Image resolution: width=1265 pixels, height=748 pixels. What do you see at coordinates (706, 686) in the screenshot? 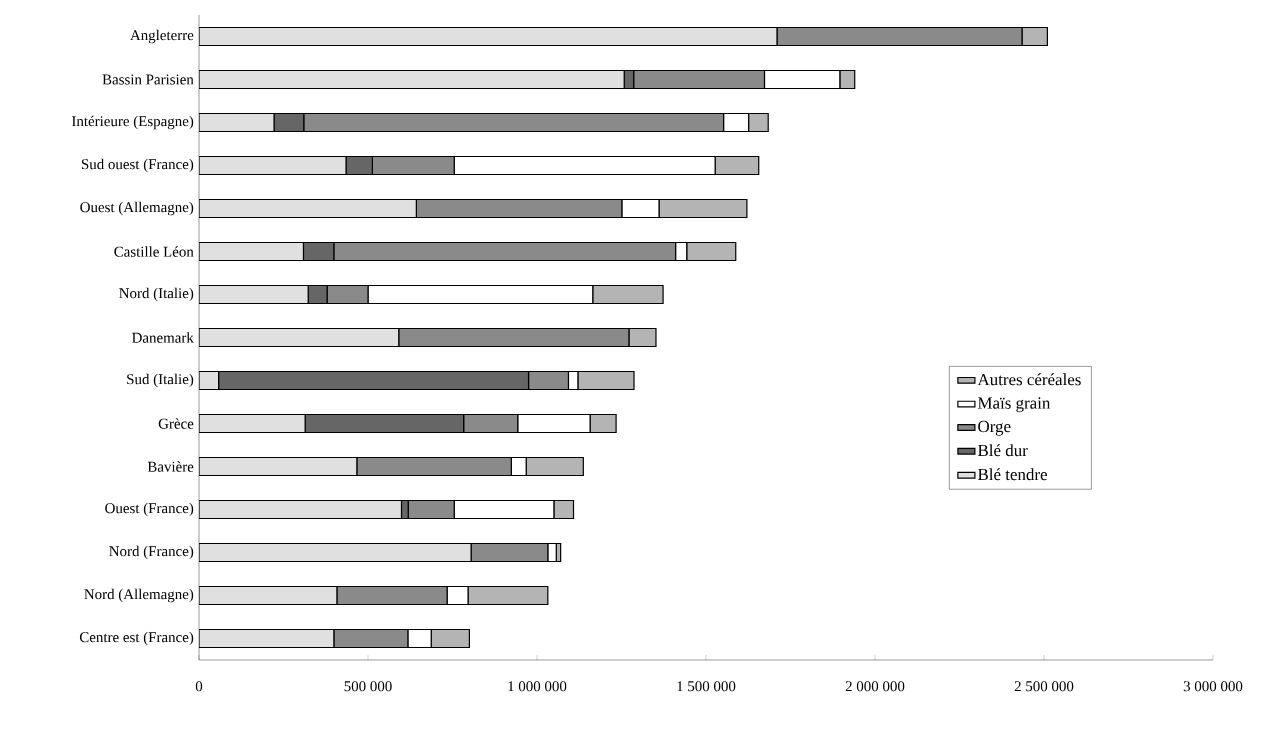
I see `x-tick-label: 1 500 000` at bounding box center [706, 686].